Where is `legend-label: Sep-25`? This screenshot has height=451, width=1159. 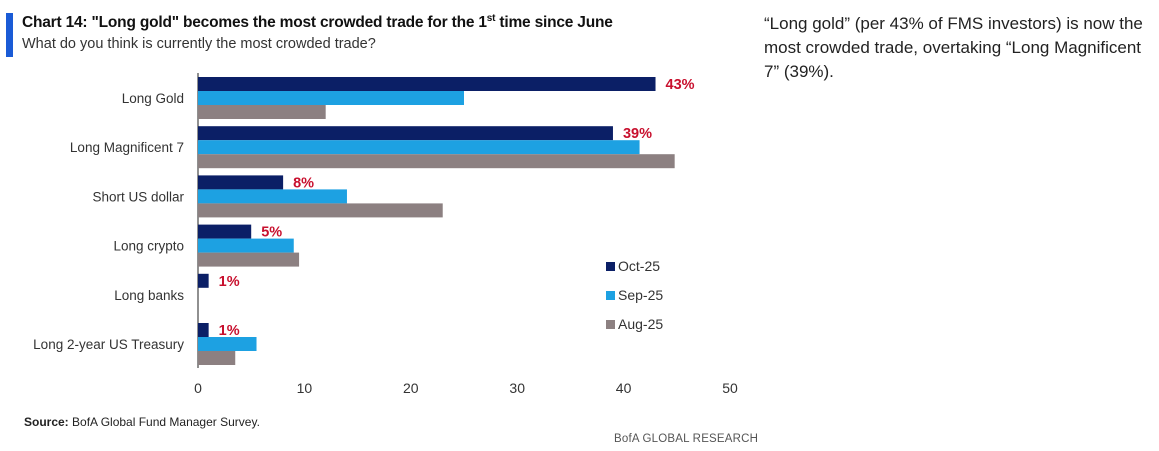
legend-label: Sep-25 is located at coordinates (640, 295).